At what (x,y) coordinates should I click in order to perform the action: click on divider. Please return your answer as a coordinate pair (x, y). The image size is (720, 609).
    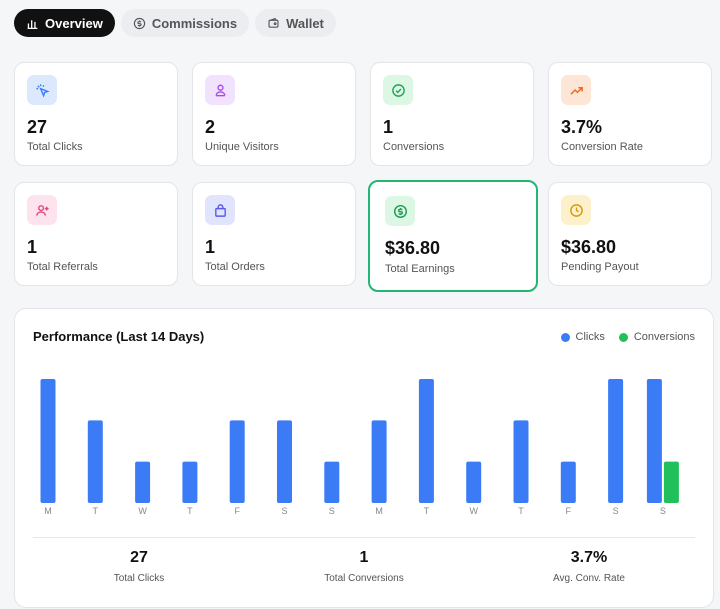
    Looking at the image, I should click on (364, 537).